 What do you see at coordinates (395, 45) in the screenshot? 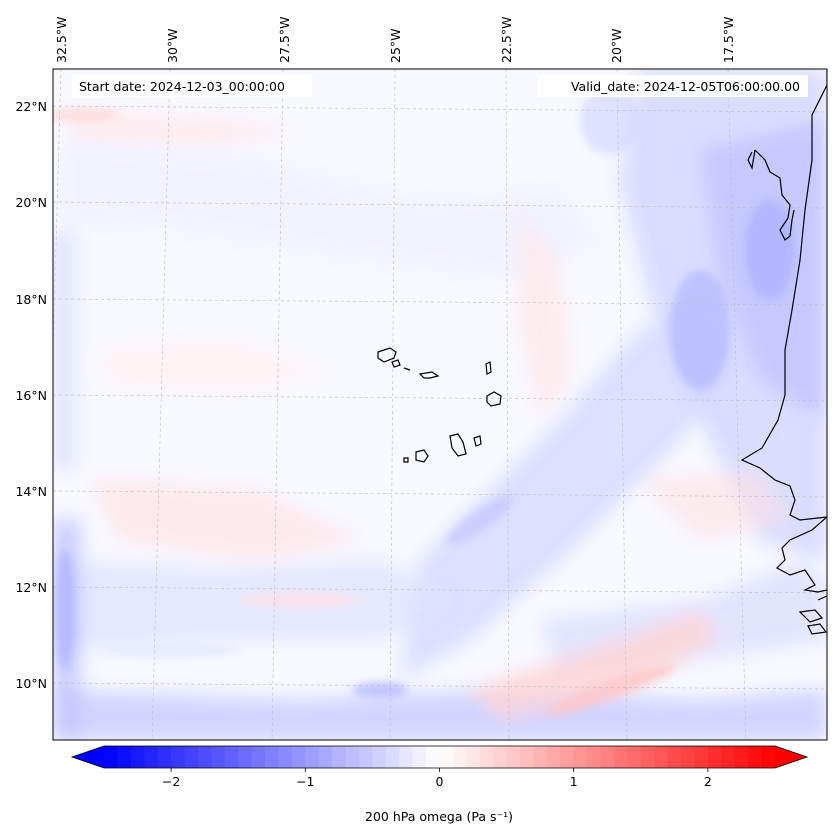
I see `lon-label-25w: 25°W` at bounding box center [395, 45].